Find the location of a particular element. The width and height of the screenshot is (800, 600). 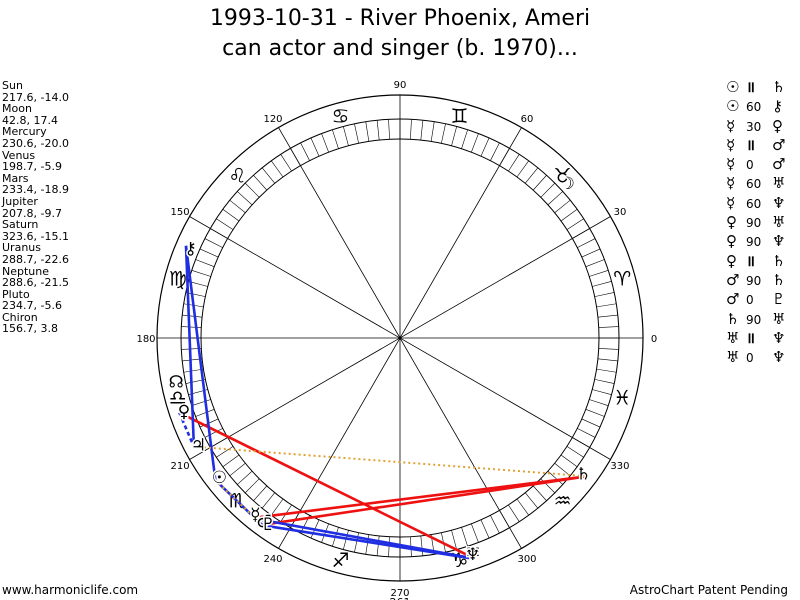

degree-label: 180 is located at coordinates (145, 339).